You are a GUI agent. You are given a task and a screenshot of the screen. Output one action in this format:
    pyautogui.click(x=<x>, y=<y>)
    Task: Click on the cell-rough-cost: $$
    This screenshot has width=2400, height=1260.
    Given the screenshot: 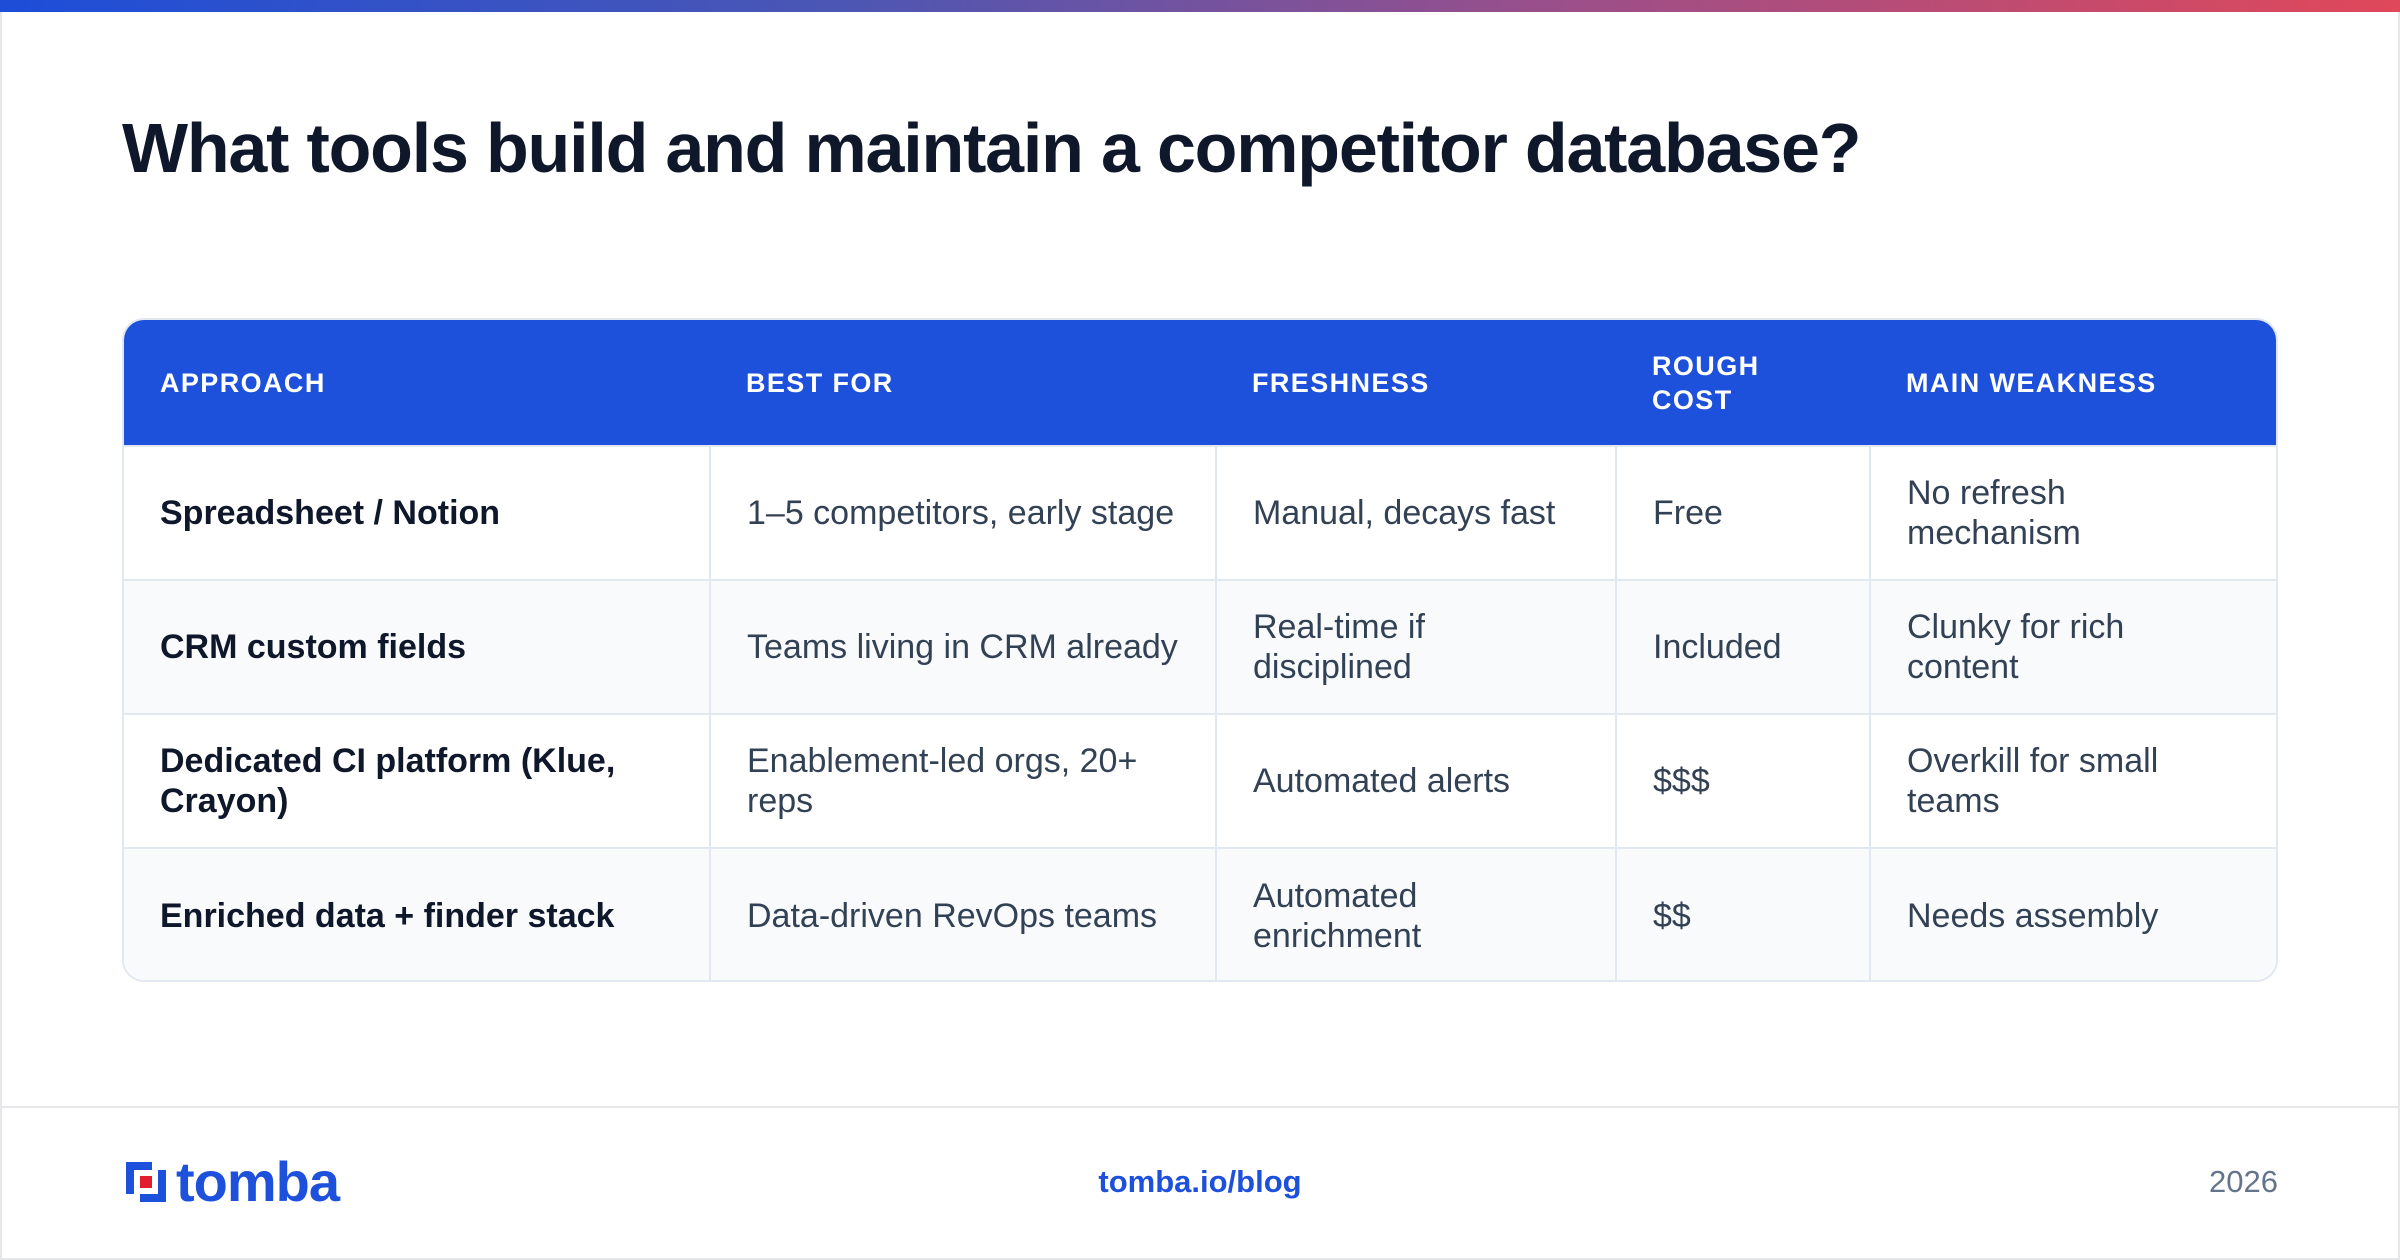 What is the action you would take?
    pyautogui.click(x=1742, y=913)
    